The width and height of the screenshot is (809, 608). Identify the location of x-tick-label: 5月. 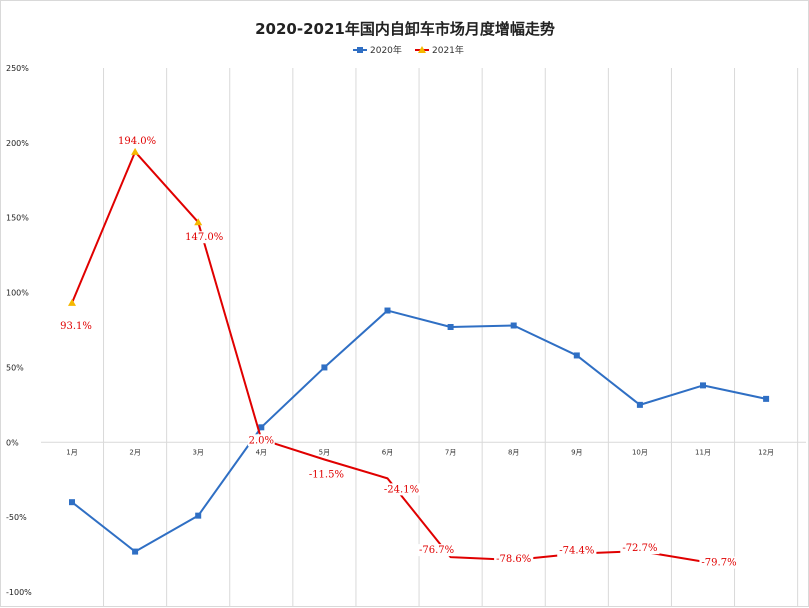
(324, 452).